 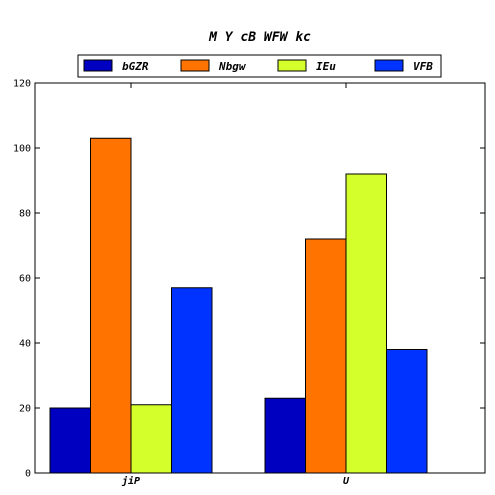 What do you see at coordinates (28, 474) in the screenshot?
I see `y-tick-label: 0` at bounding box center [28, 474].